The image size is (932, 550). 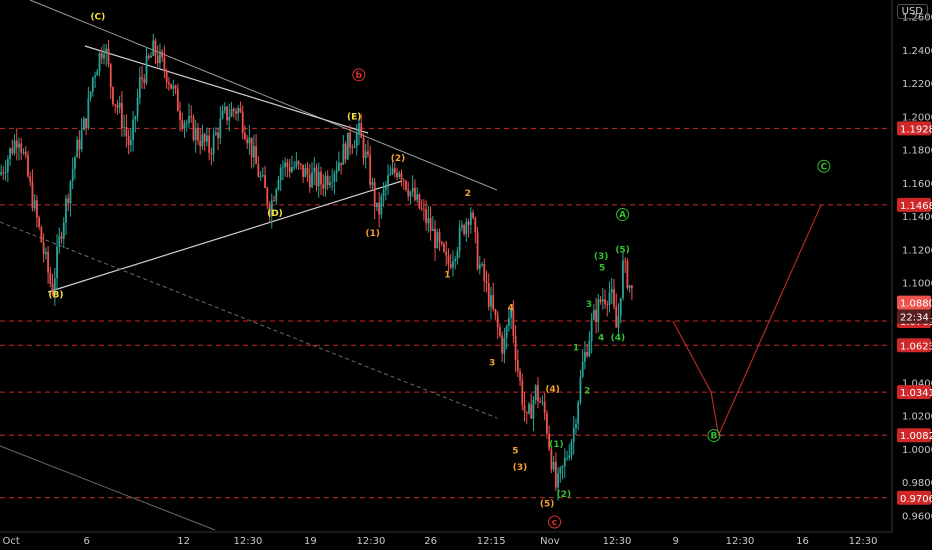 What do you see at coordinates (86, 541) in the screenshot?
I see `time-tick-label: 6` at bounding box center [86, 541].